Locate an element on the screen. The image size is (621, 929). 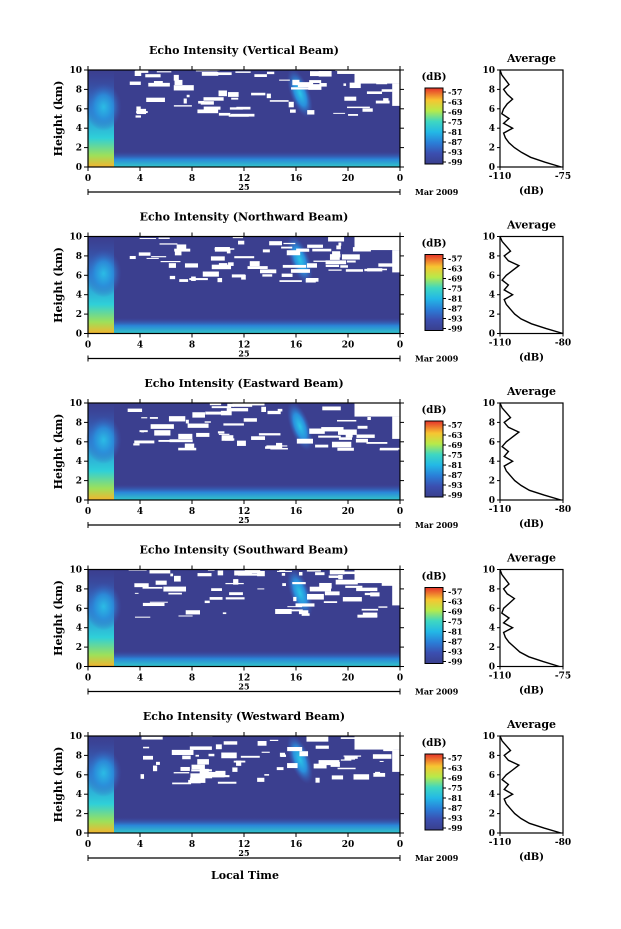
colorbar-tick-label: -63 is located at coordinates (455, 269).